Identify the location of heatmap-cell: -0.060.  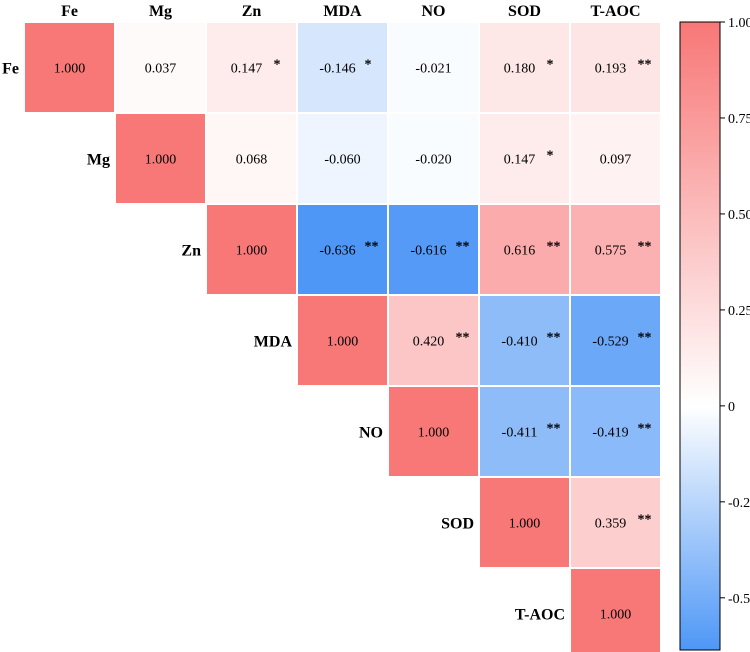
(342, 158).